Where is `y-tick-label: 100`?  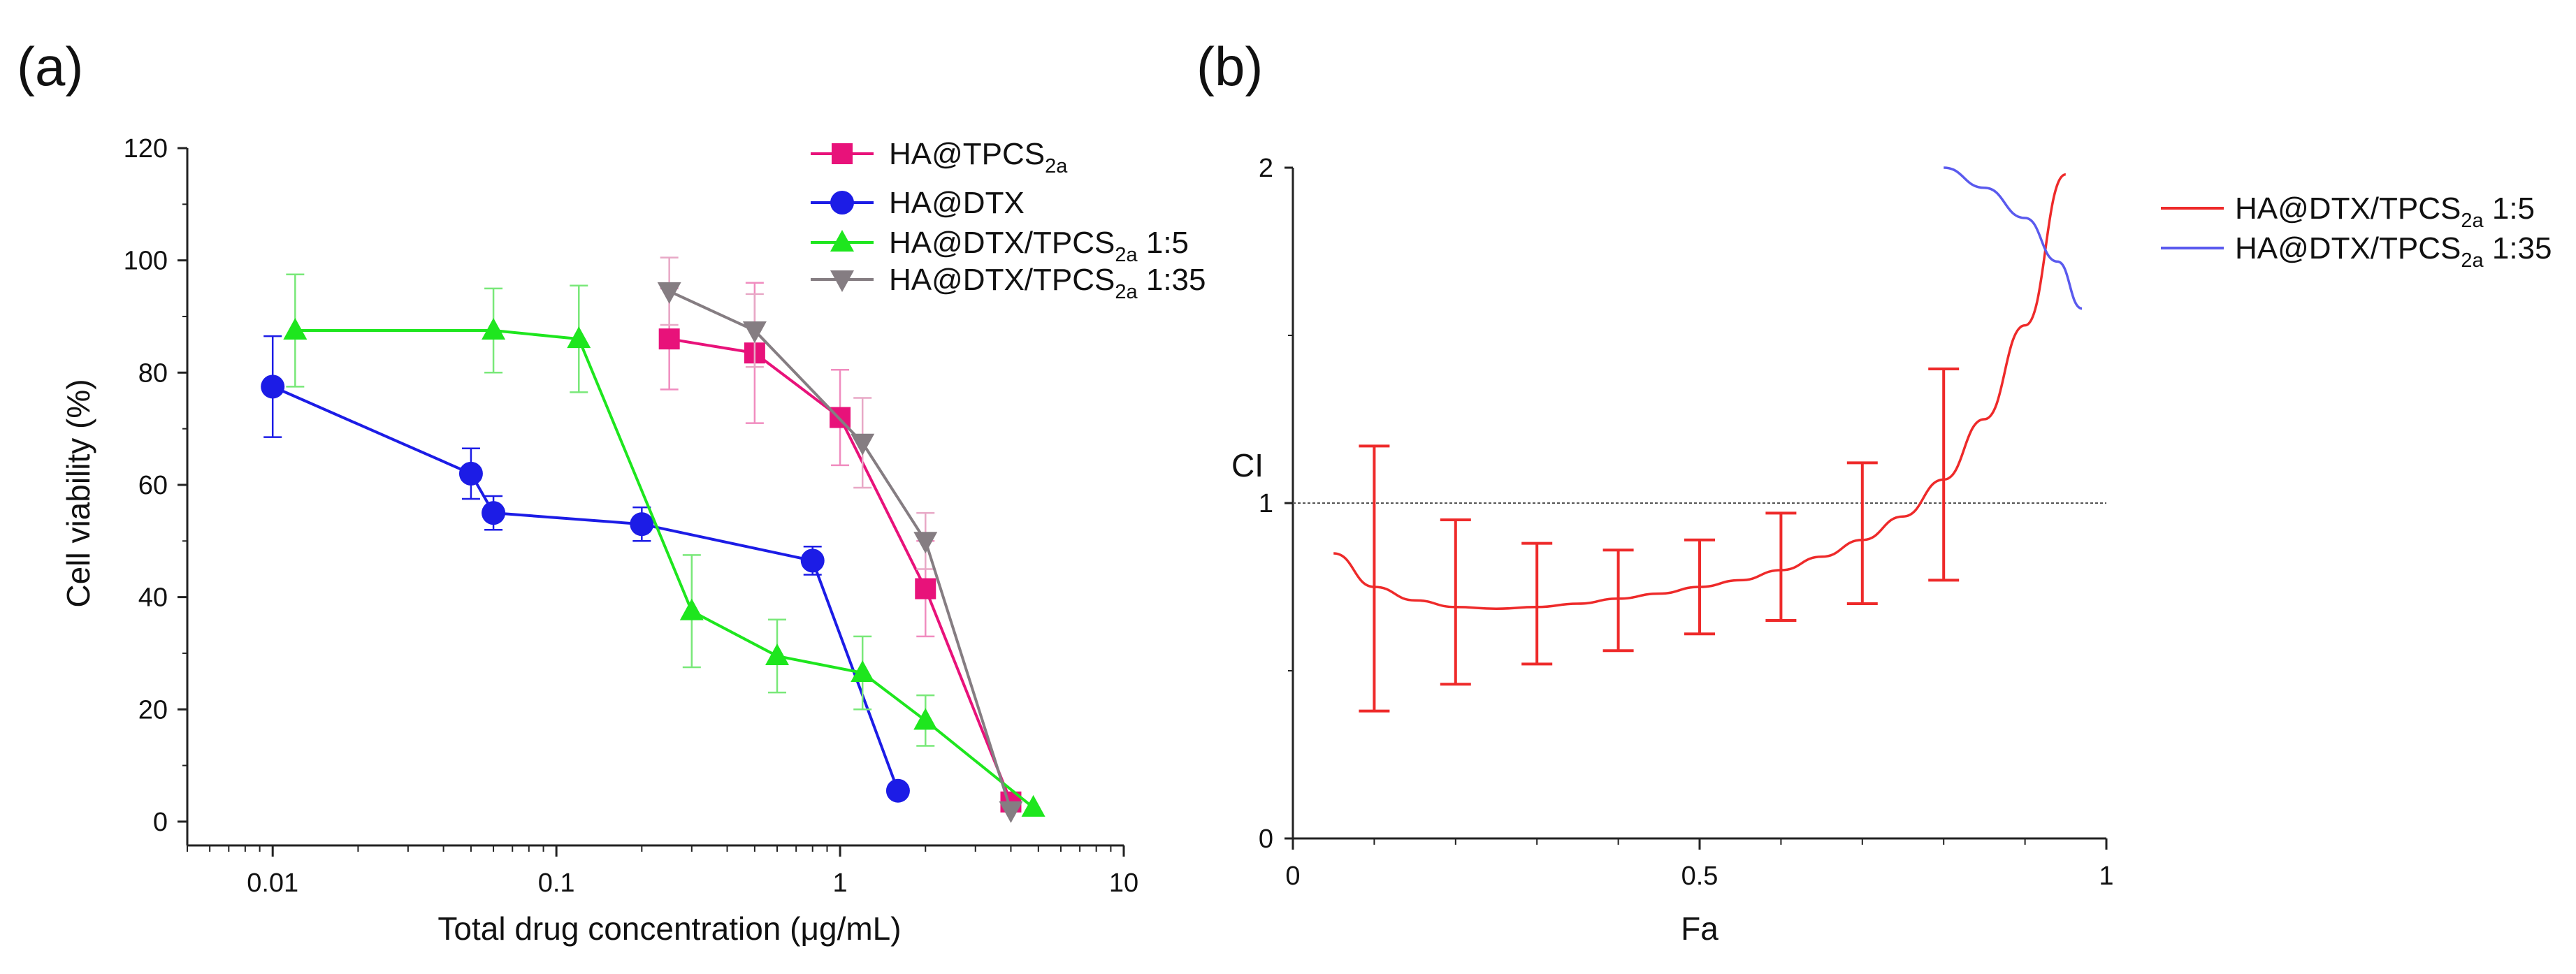 y-tick-label: 100 is located at coordinates (146, 261).